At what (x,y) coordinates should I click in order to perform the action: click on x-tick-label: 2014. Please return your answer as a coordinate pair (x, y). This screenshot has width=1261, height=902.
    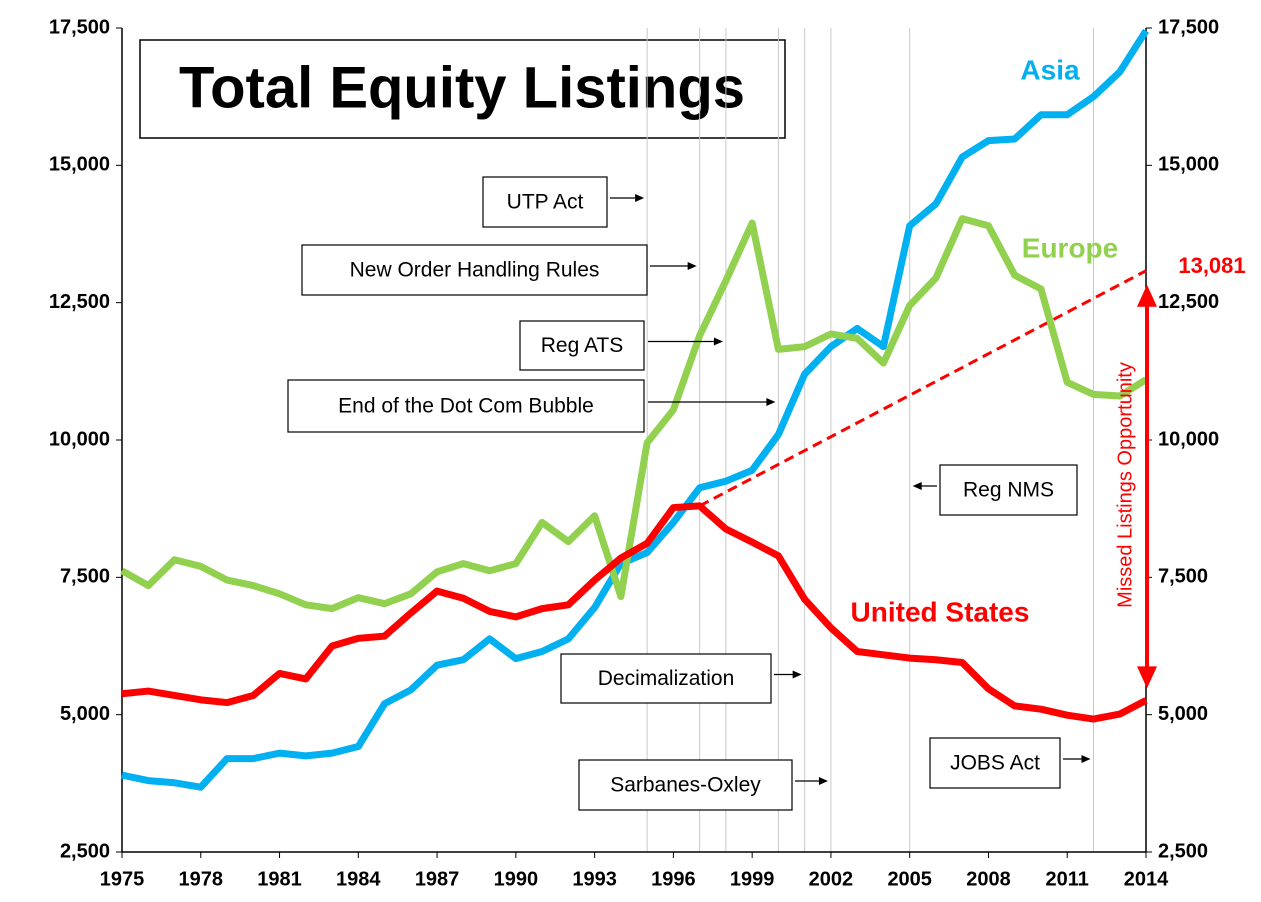
    Looking at the image, I should click on (1146, 879).